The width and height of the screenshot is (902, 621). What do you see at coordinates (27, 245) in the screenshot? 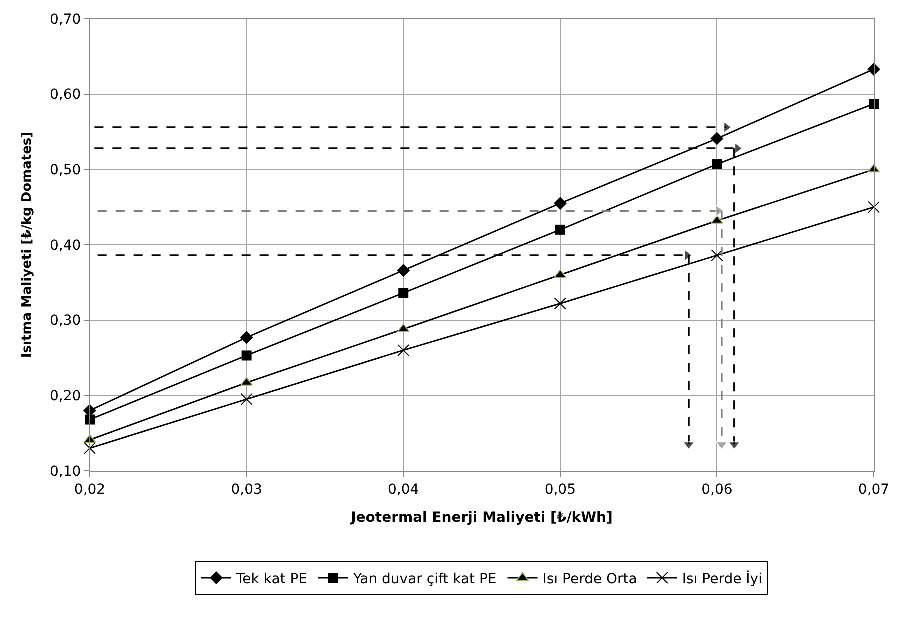
I see `y-axis-title: Isıtma Maliyeti [₺/kg Domates]` at bounding box center [27, 245].